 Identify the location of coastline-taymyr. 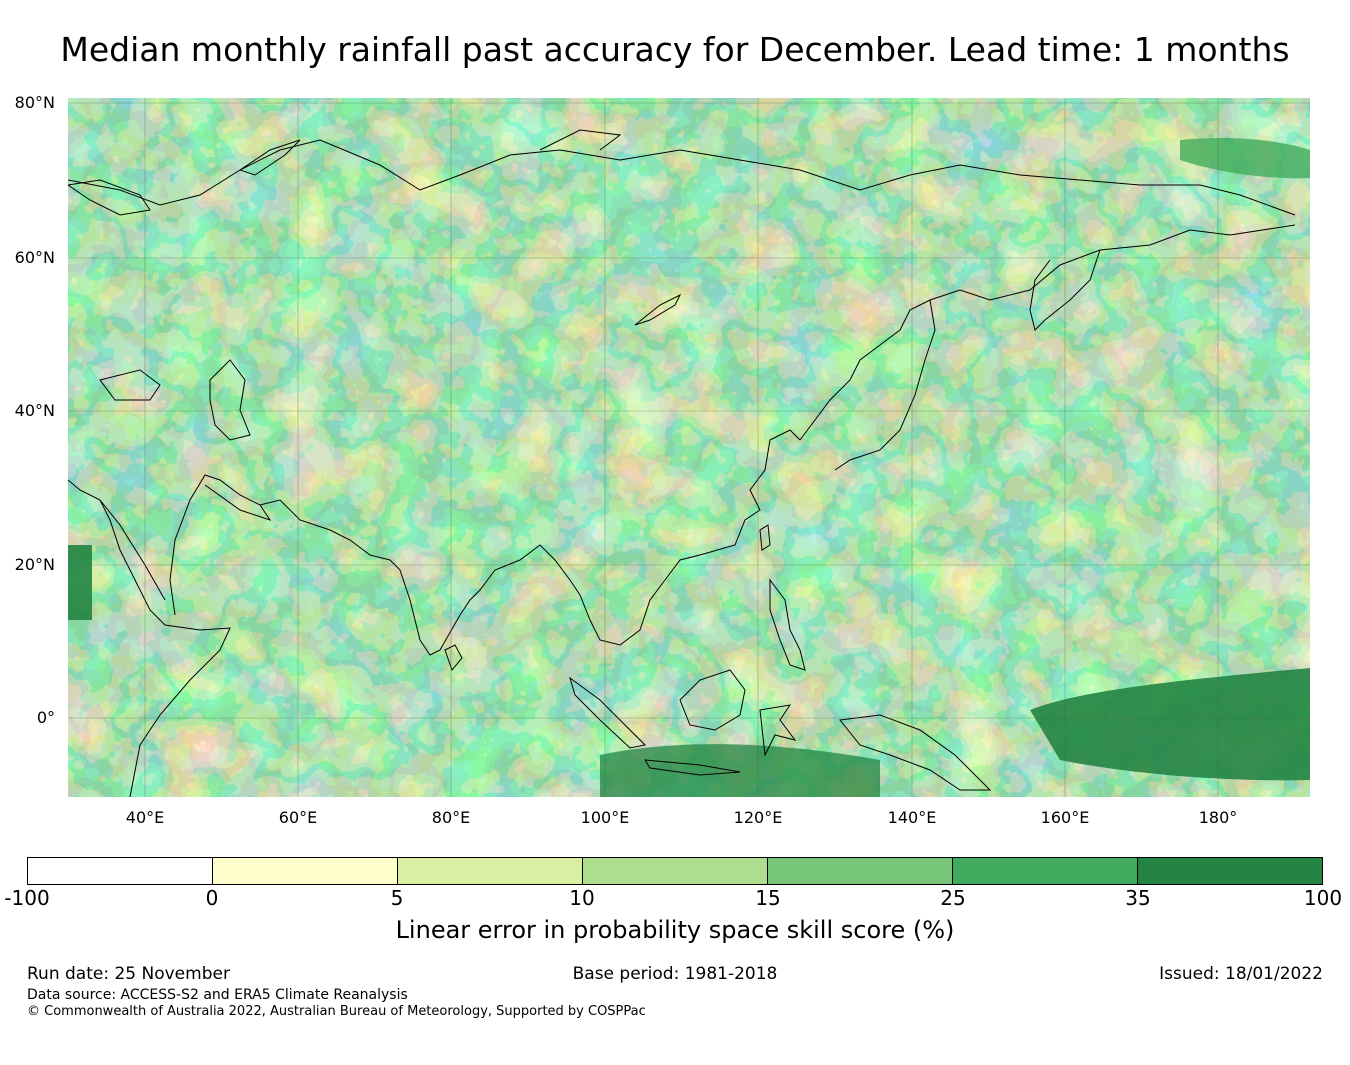
(580, 140).